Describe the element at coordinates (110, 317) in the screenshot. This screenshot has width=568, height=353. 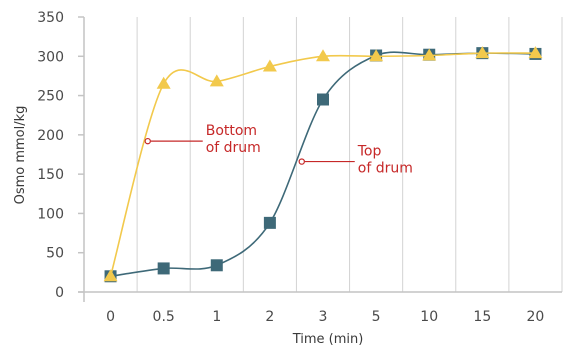
I see `x-tick-label: 0` at that location.